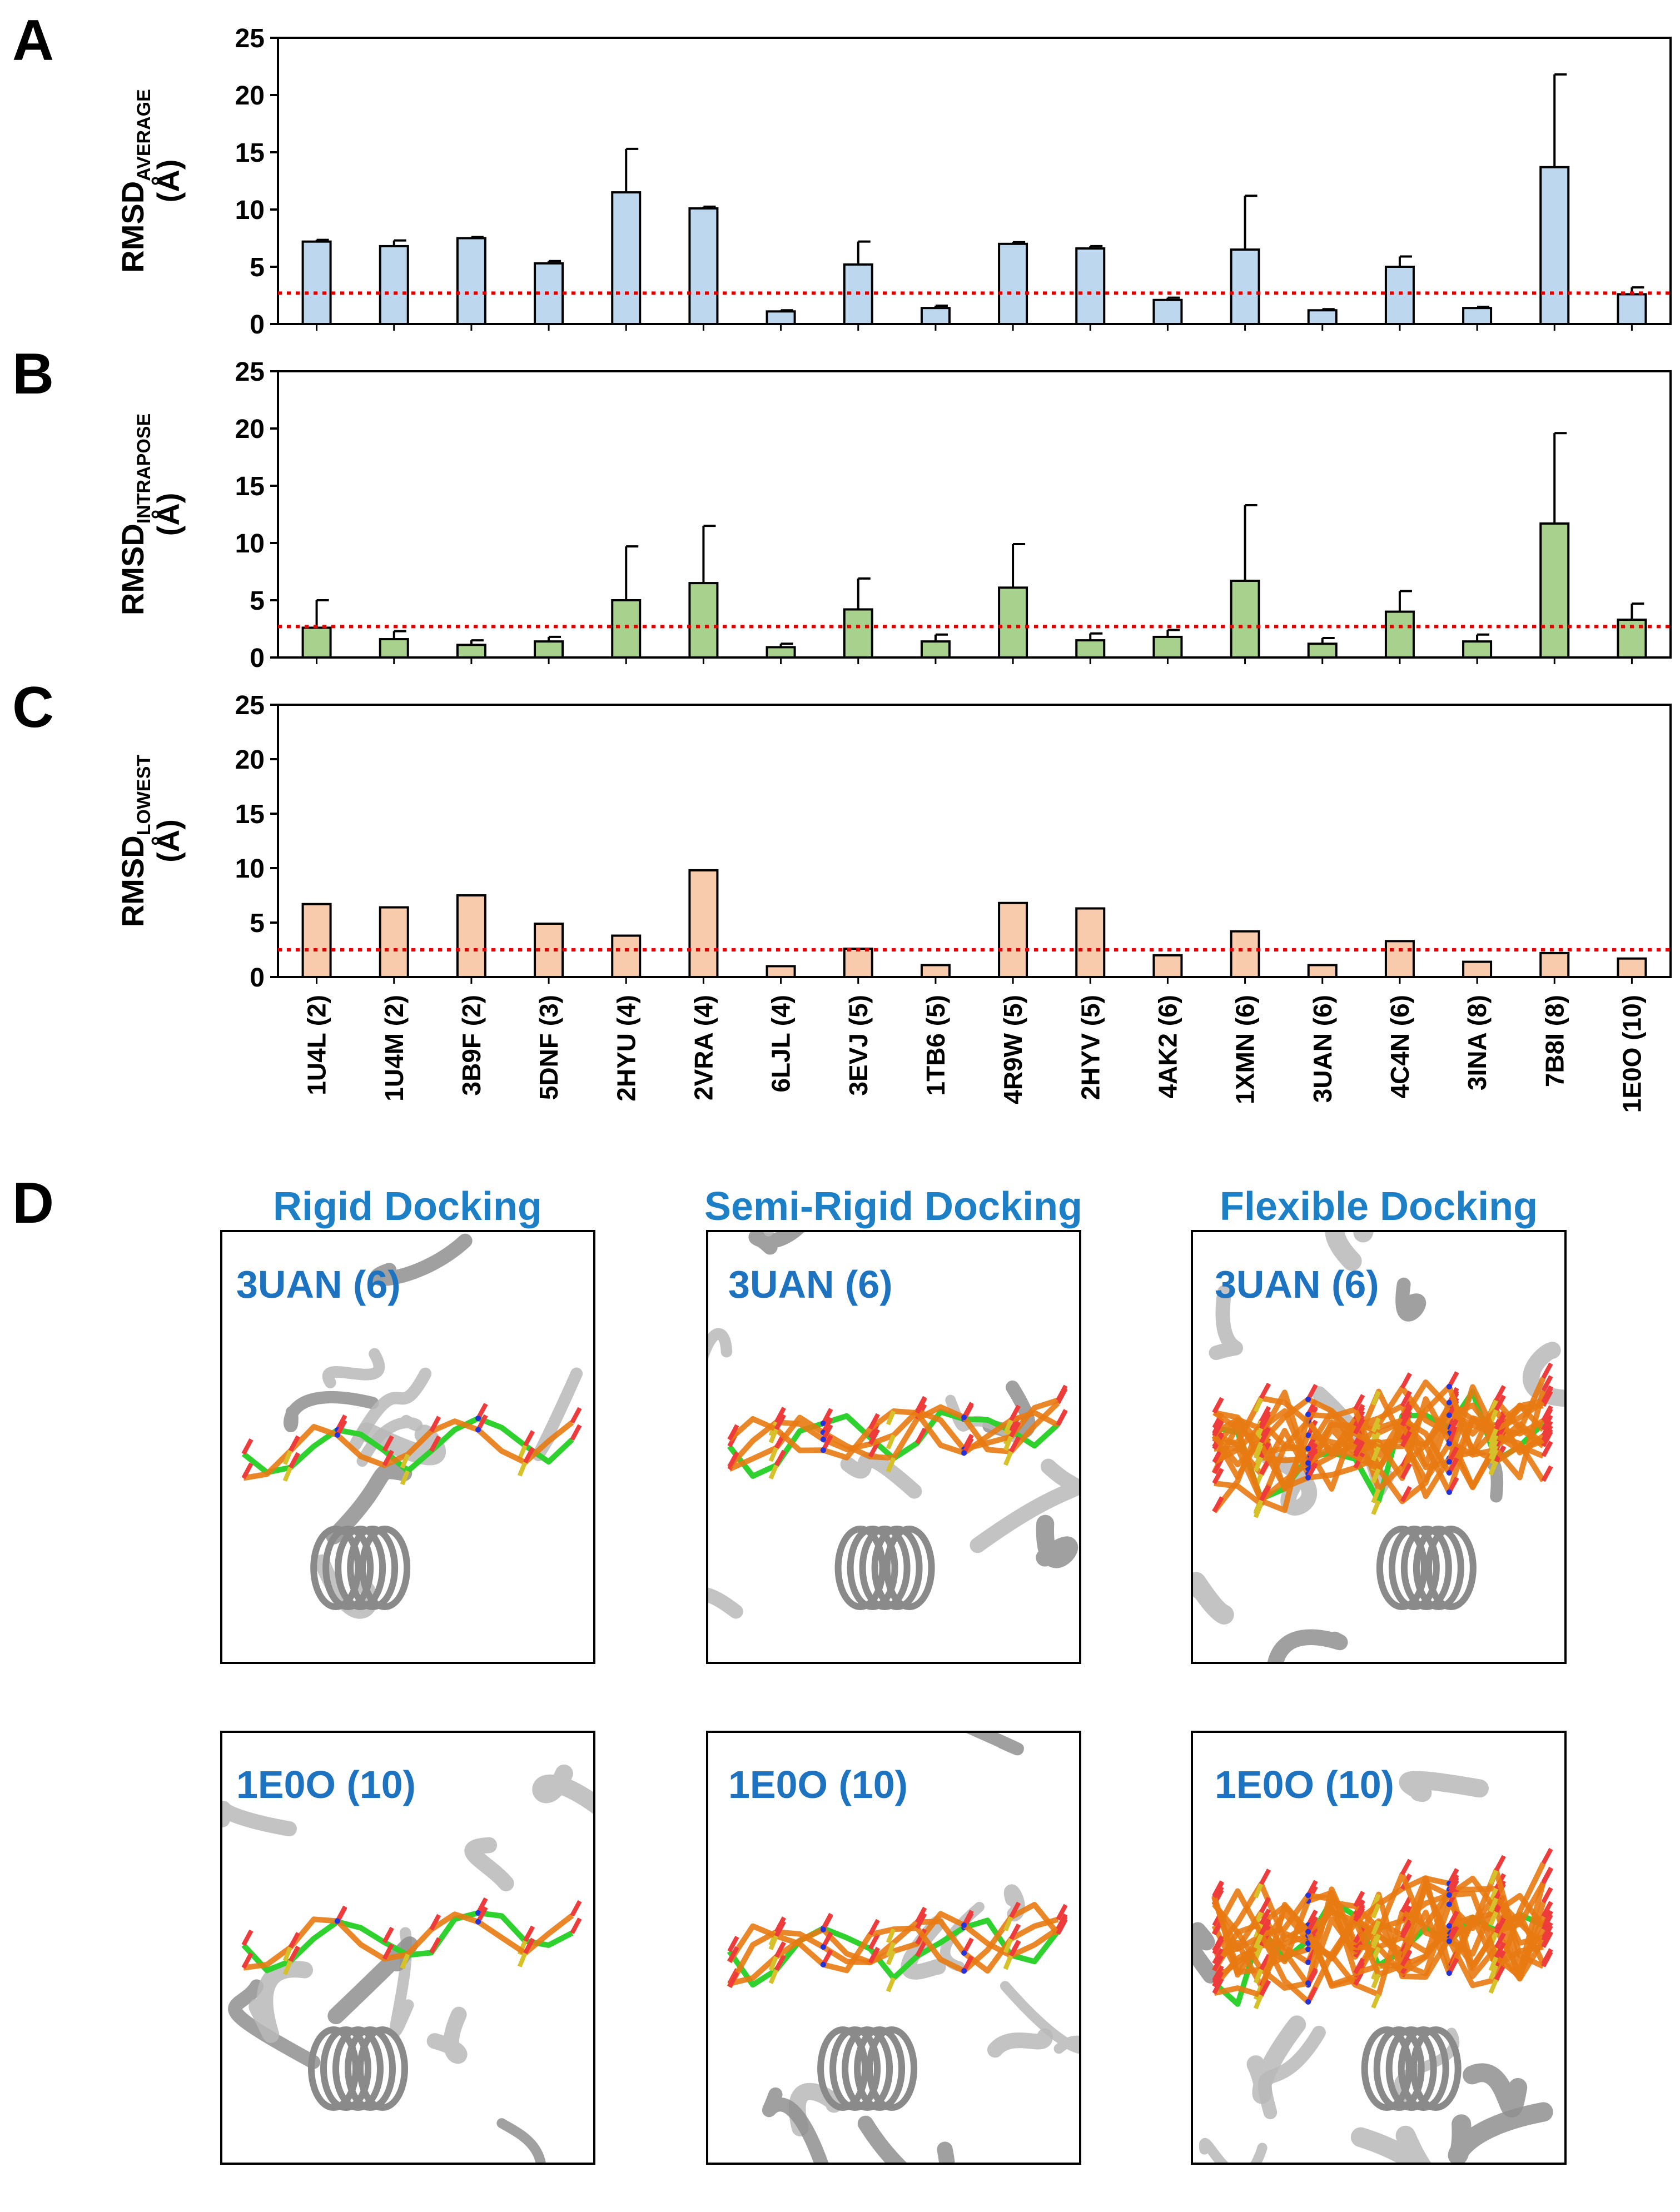 The image size is (1680, 2212). I want to click on y-tick-label: 15, so click(250, 487).